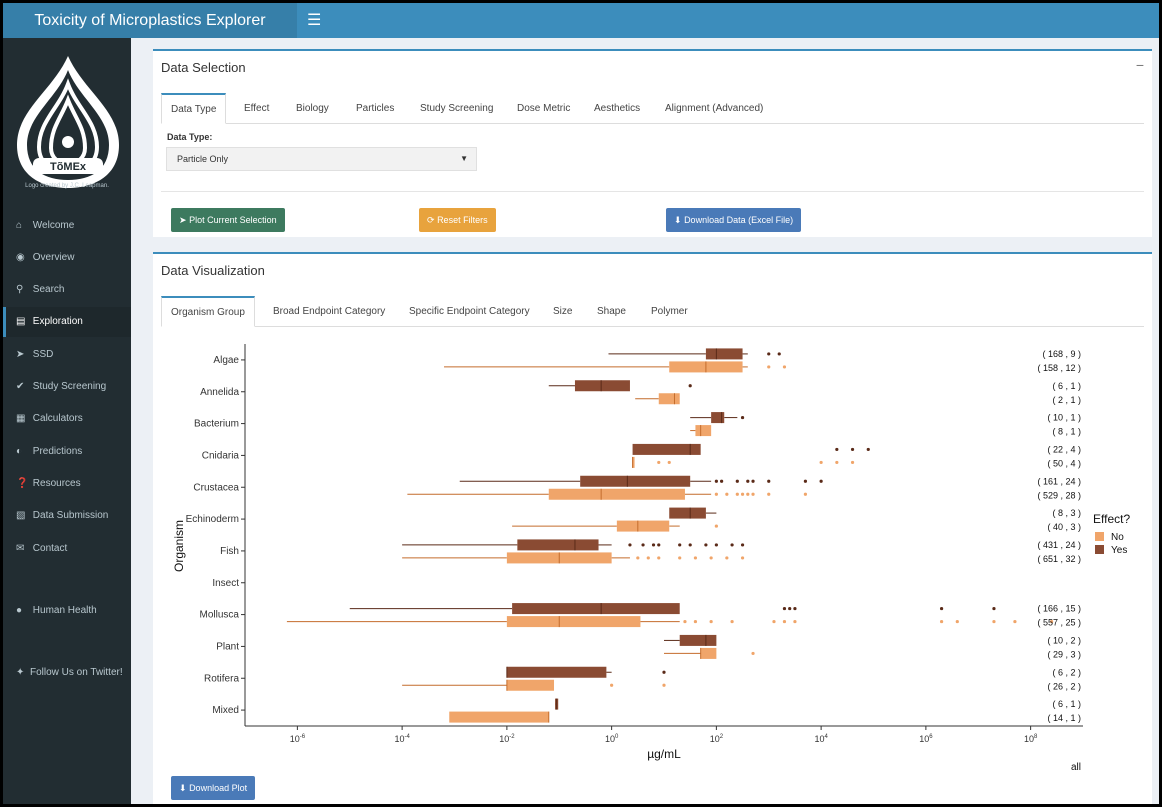 Image resolution: width=1162 pixels, height=807 pixels. What do you see at coordinates (1059, 481) in the screenshot?
I see `data-label: ( 161 , 24 )` at bounding box center [1059, 481].